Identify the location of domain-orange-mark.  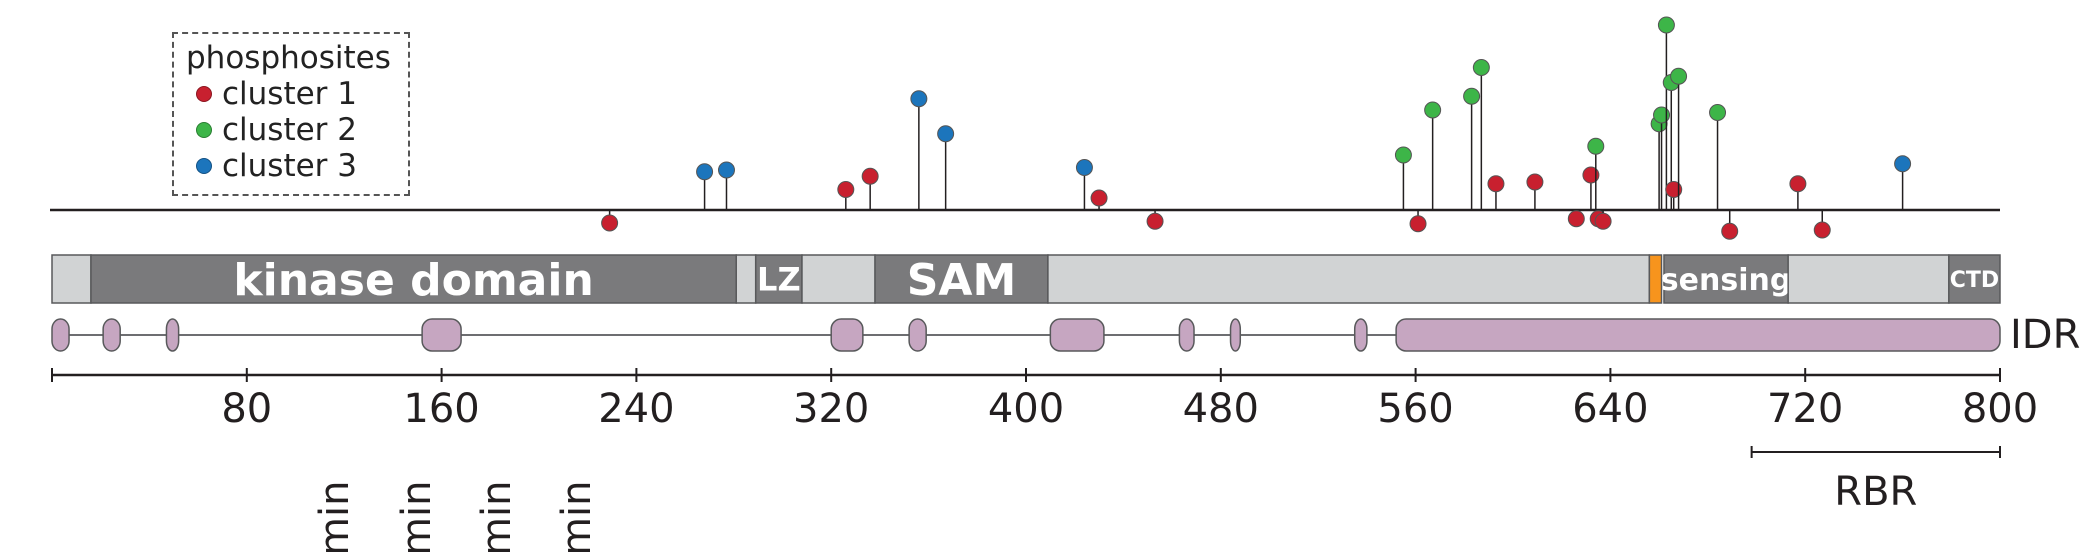
(1655, 279).